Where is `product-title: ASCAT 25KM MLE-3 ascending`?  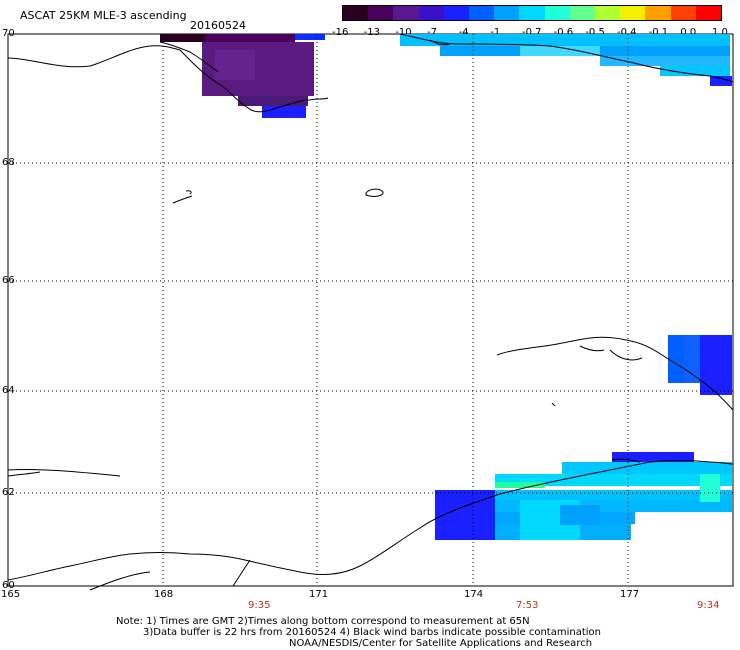 product-title: ASCAT 25KM MLE-3 ascending is located at coordinates (103, 15).